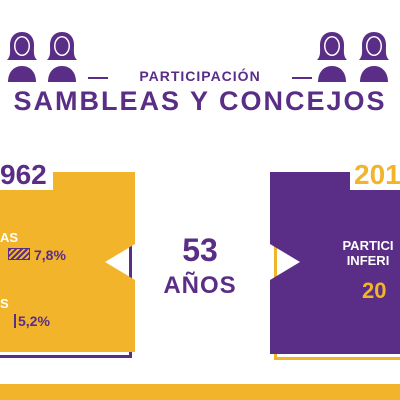 Image resolution: width=400 pixels, height=400 pixels. I want to click on thin-bar, so click(15, 321).